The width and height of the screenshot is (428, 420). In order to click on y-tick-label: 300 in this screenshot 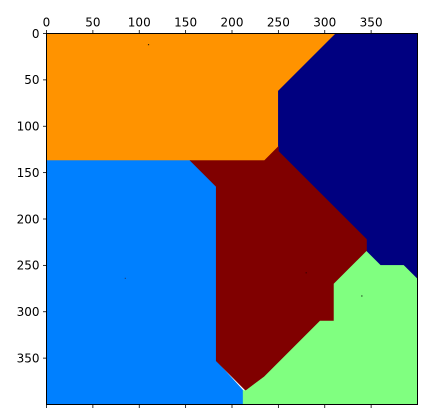, I will do `click(28, 312)`.